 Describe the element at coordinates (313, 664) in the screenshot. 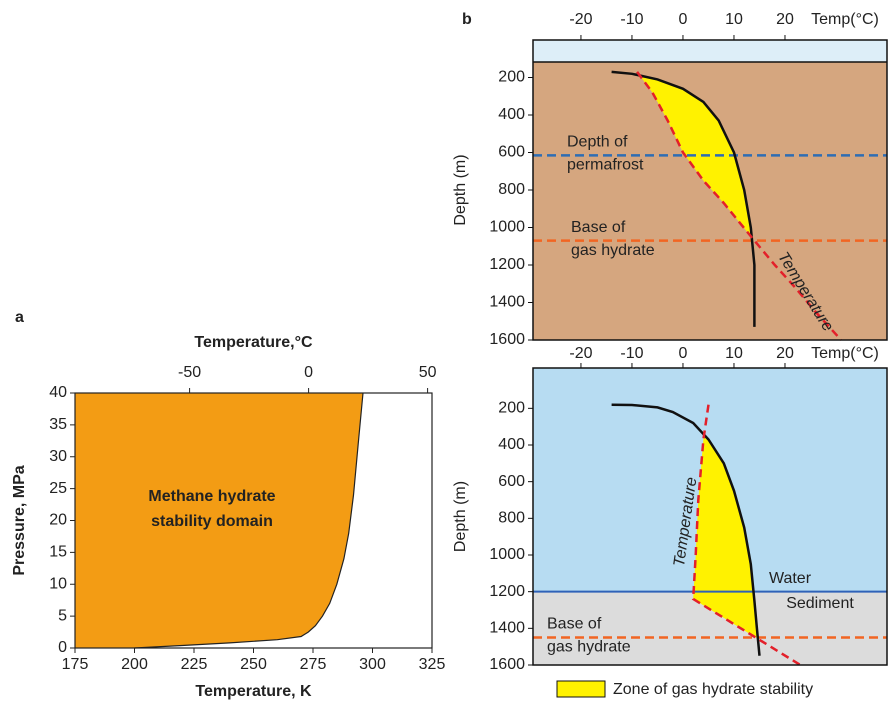

I see `x-tick-label: 275` at that location.